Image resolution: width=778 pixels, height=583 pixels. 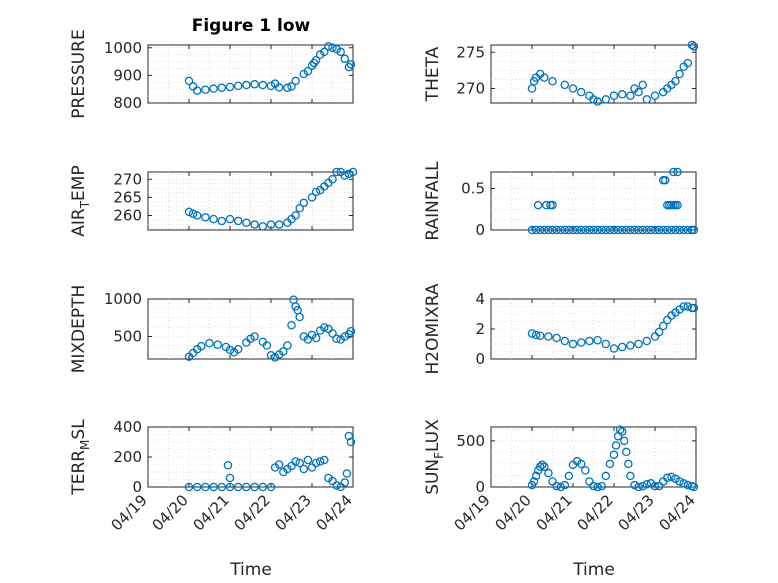 What do you see at coordinates (79, 73) in the screenshot?
I see `y-axis-label: PRESSURE` at bounding box center [79, 73].